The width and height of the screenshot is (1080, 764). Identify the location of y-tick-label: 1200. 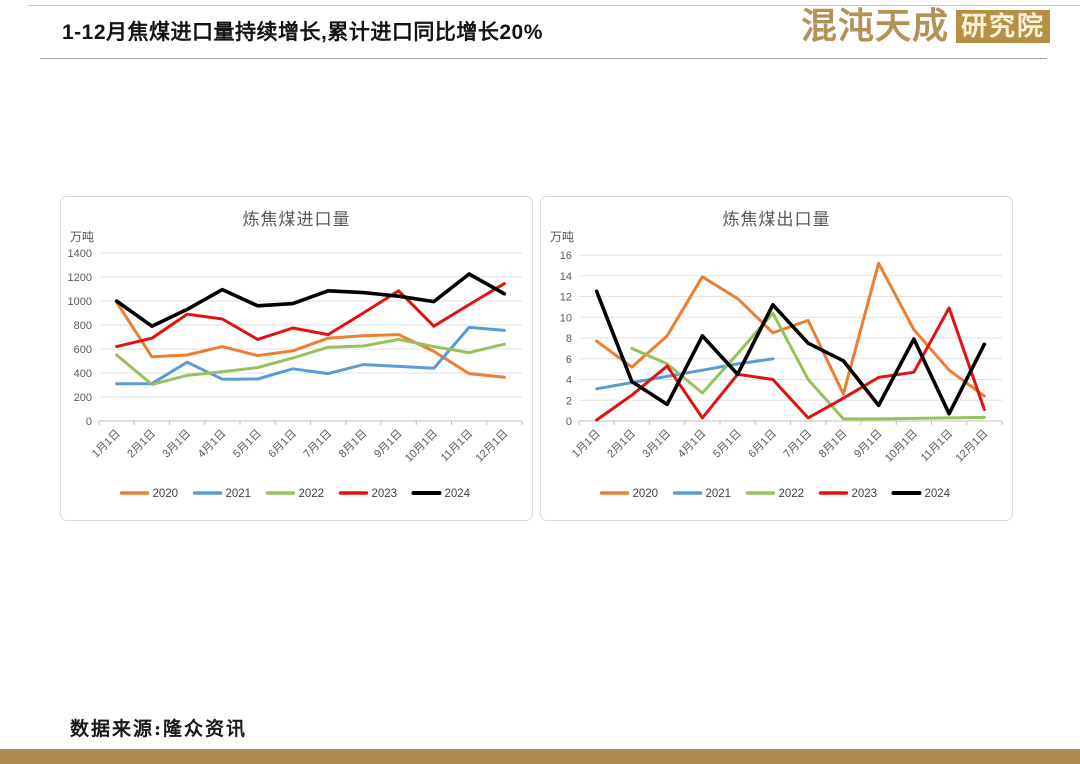
(80, 278).